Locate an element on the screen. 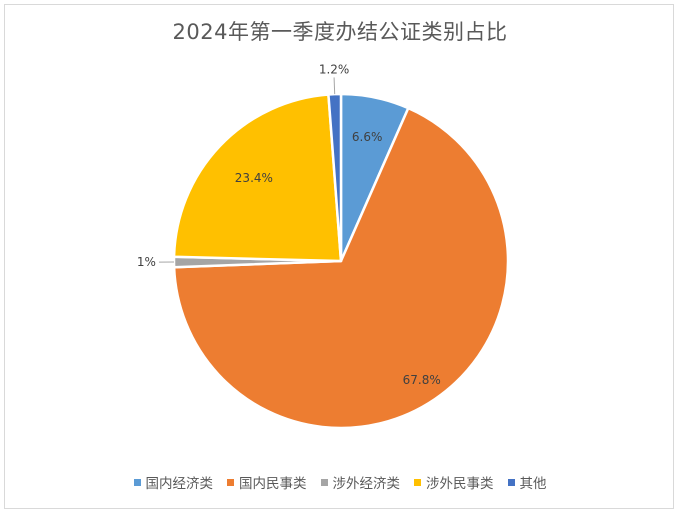 The width and height of the screenshot is (680, 515). legend-item-5: 其他 is located at coordinates (527, 482).